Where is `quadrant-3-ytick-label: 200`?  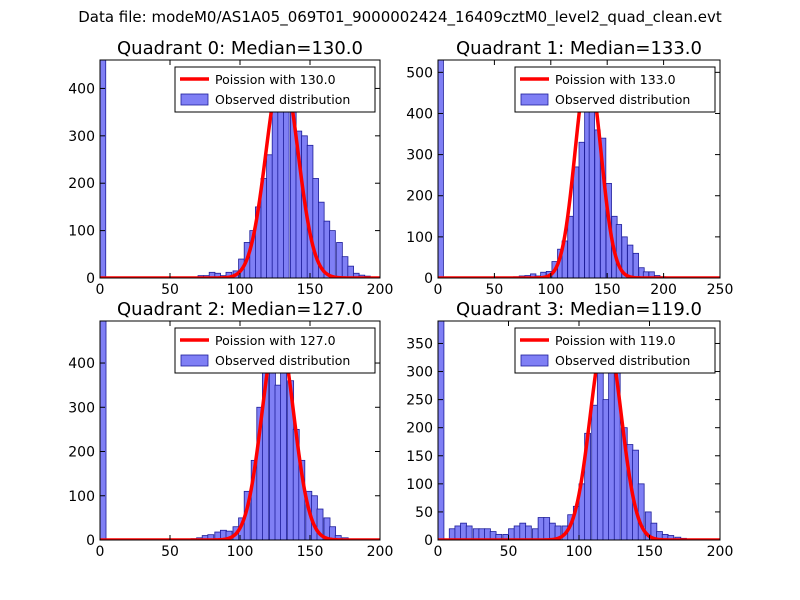 quadrant-3-ytick-label: 200 is located at coordinates (419, 429).